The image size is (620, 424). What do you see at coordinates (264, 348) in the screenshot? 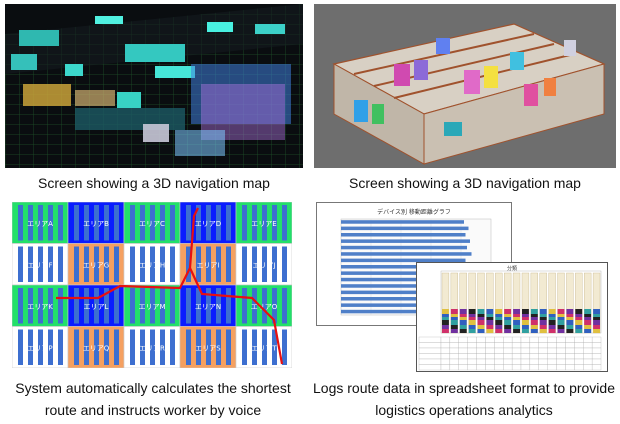
I see `area-label: エリアT` at bounding box center [264, 348].